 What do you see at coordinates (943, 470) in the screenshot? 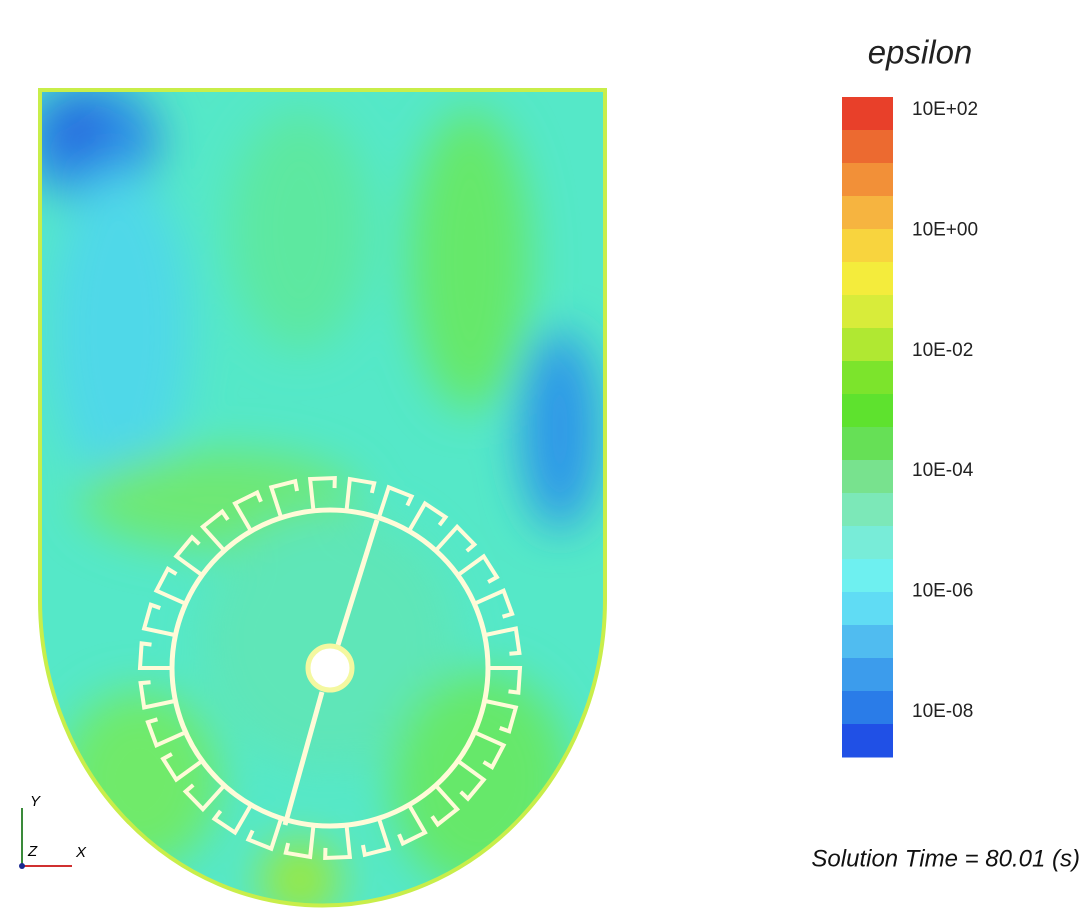
I see `colorbar-label: 10E-04` at bounding box center [943, 470].